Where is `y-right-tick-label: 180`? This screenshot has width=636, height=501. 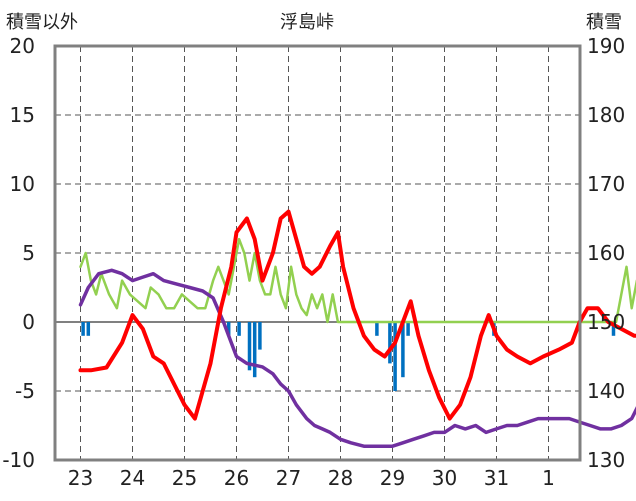
y-right-tick-label: 180 is located at coordinates (606, 115).